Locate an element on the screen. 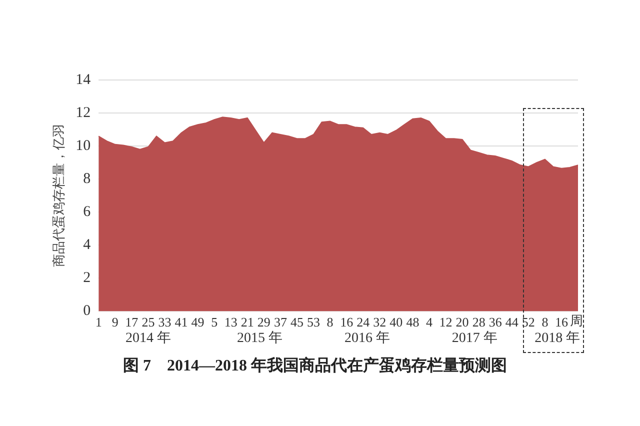  text: 图 7 2014—2018 年我国商品代在产蛋鸡存栏量预测图 is located at coordinates (315, 365).